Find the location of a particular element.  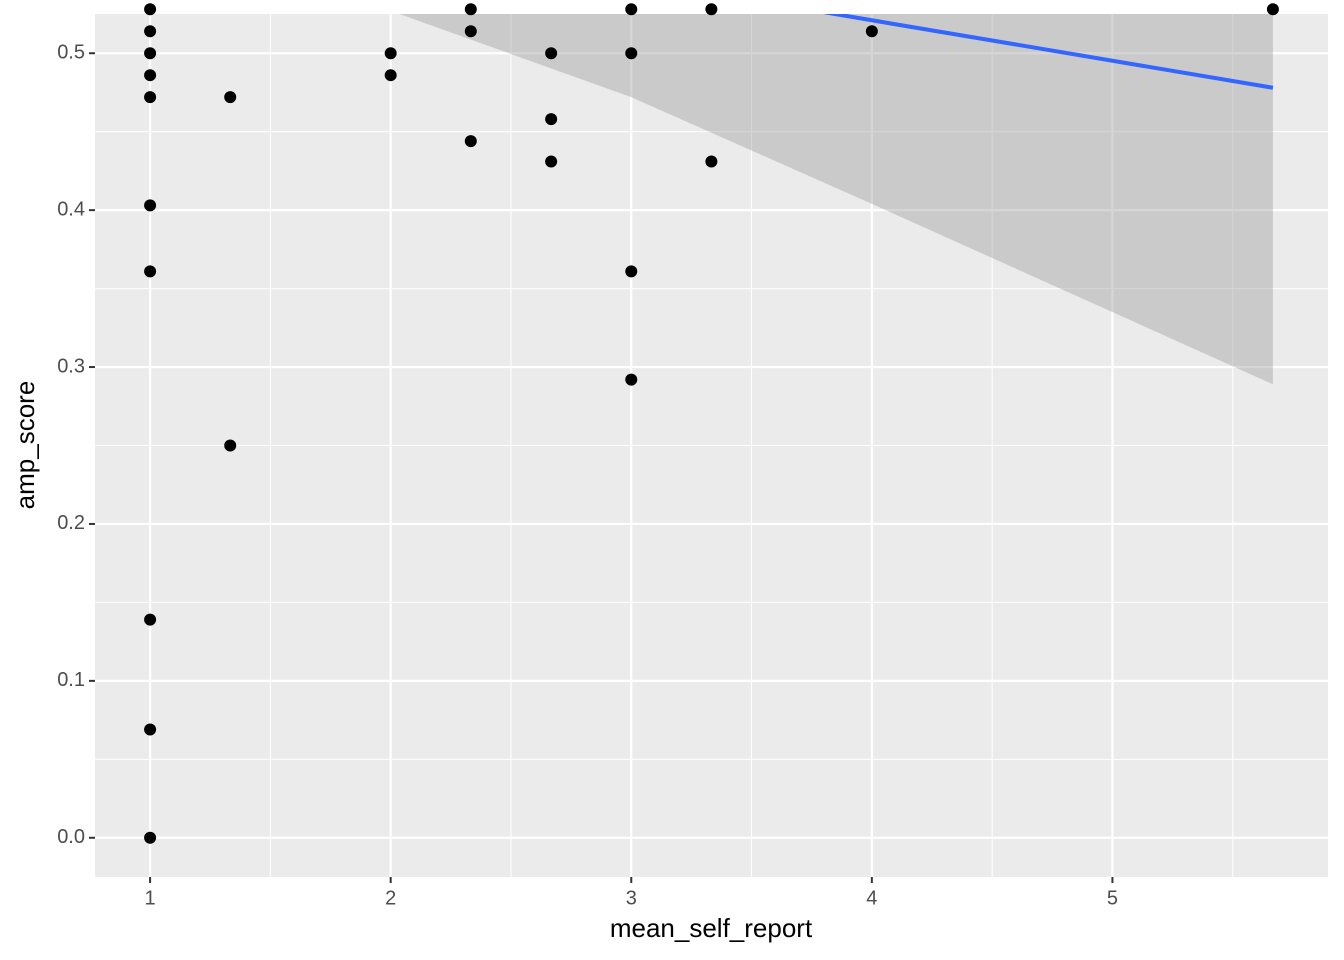

y-tick-label: 0.0 is located at coordinates (71, 837).